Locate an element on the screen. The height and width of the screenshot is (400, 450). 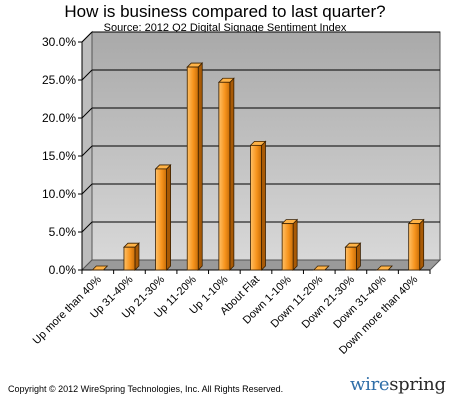
y-tick-label: 10.0% is located at coordinates (59, 194).